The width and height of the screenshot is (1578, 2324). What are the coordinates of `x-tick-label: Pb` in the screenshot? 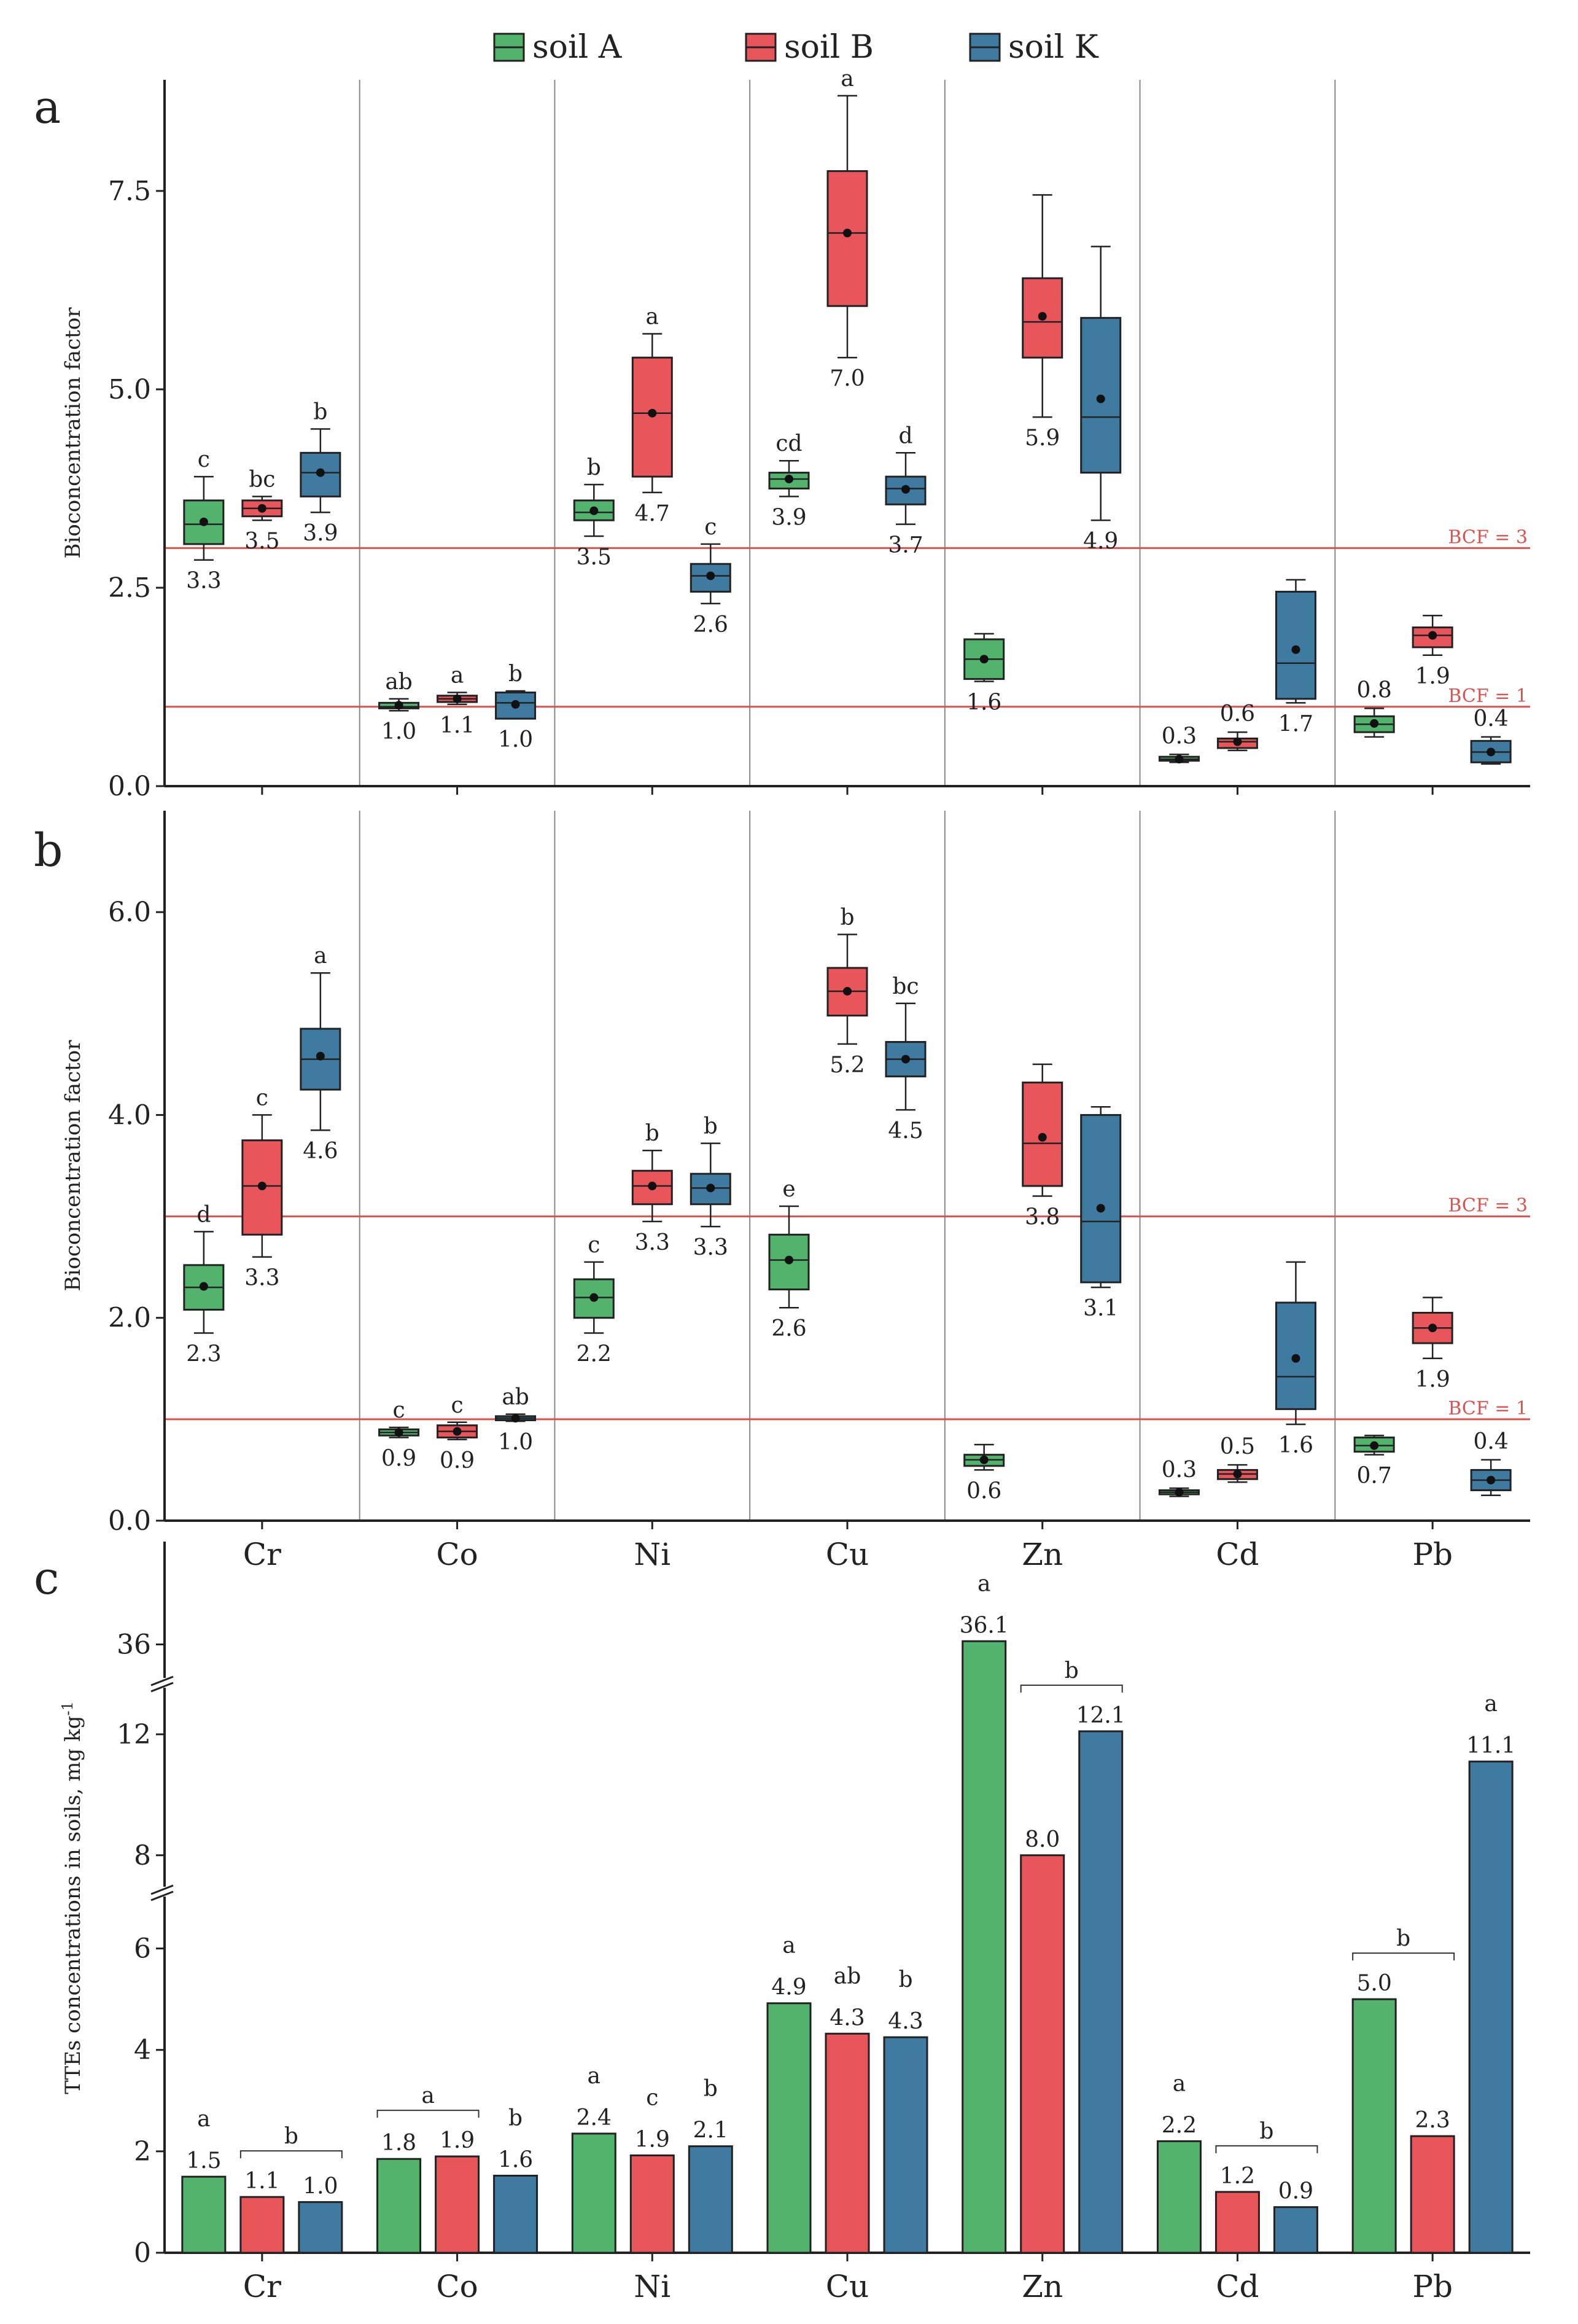 It's located at (1433, 1554).